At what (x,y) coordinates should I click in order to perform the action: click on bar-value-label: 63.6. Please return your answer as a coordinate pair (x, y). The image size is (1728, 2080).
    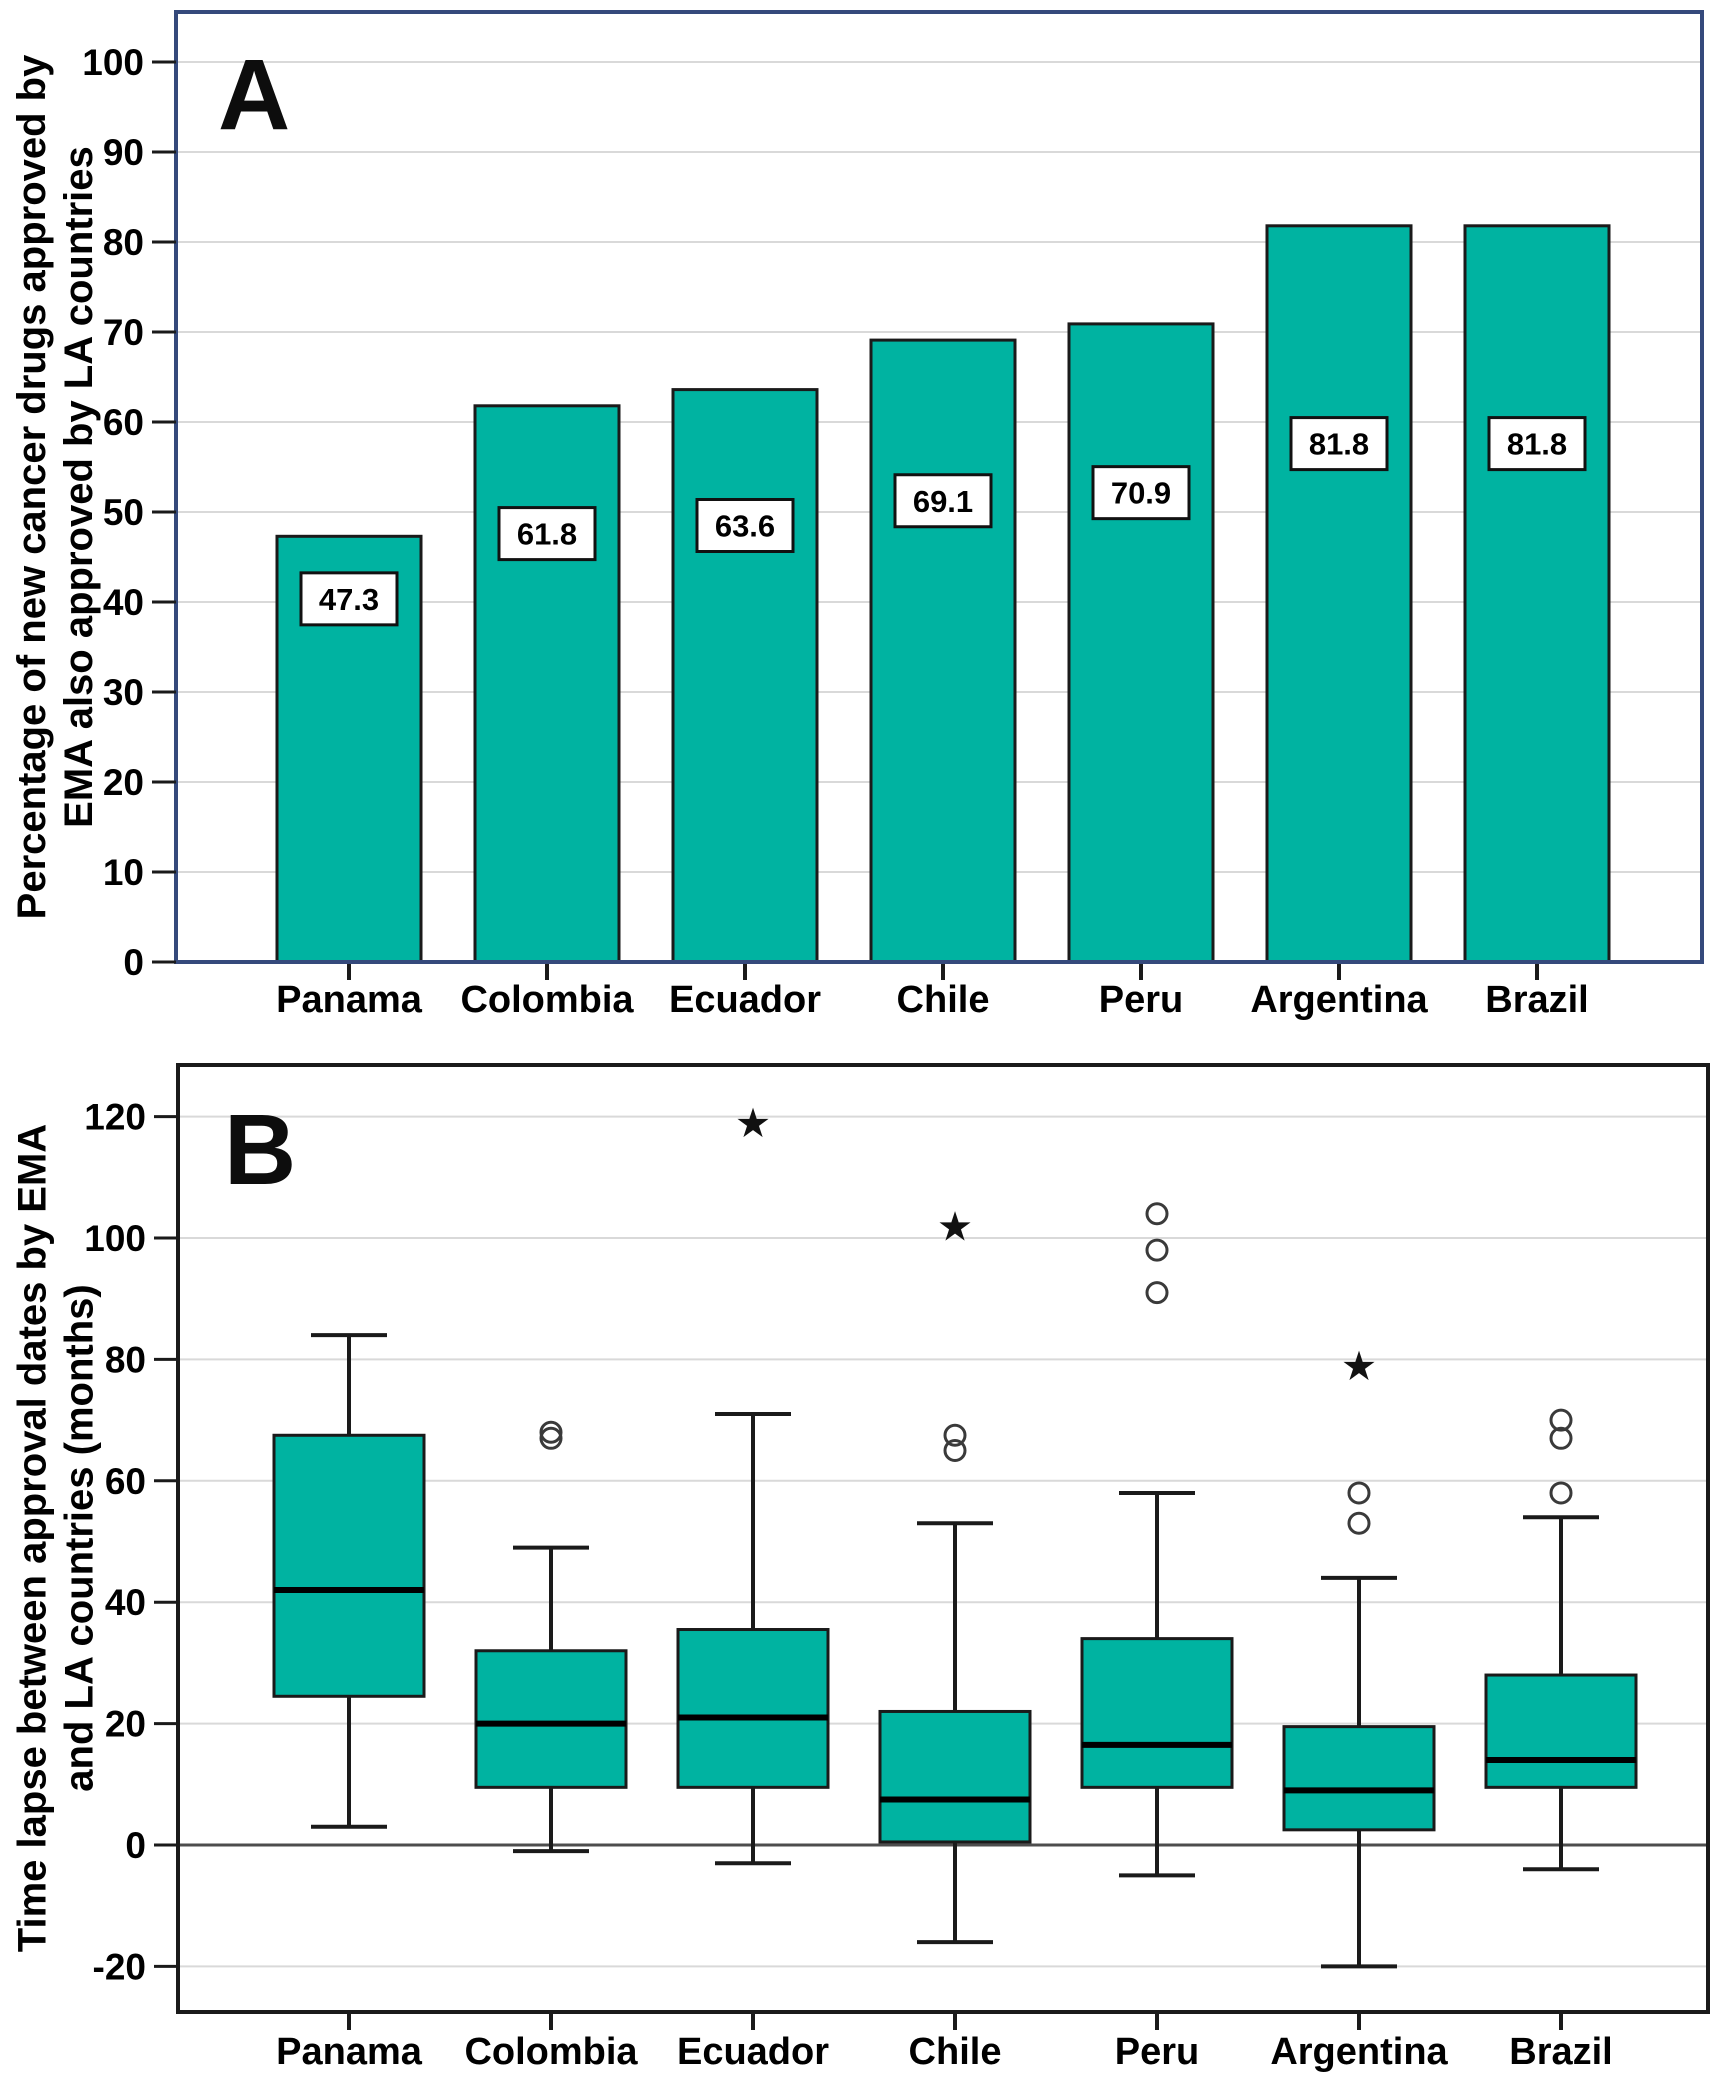
    Looking at the image, I should click on (745, 526).